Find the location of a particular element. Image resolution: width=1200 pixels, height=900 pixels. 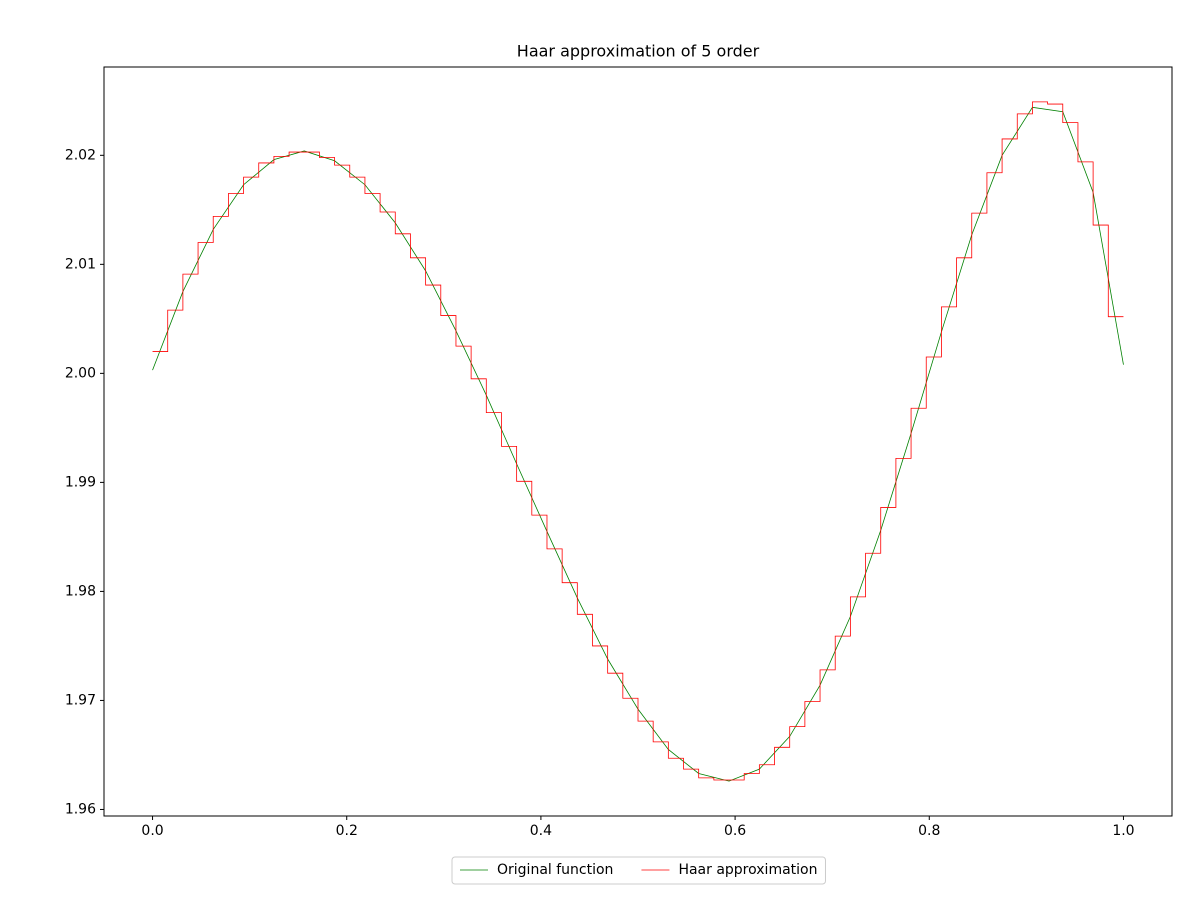

x-tick-label: 0.6 is located at coordinates (735, 831).